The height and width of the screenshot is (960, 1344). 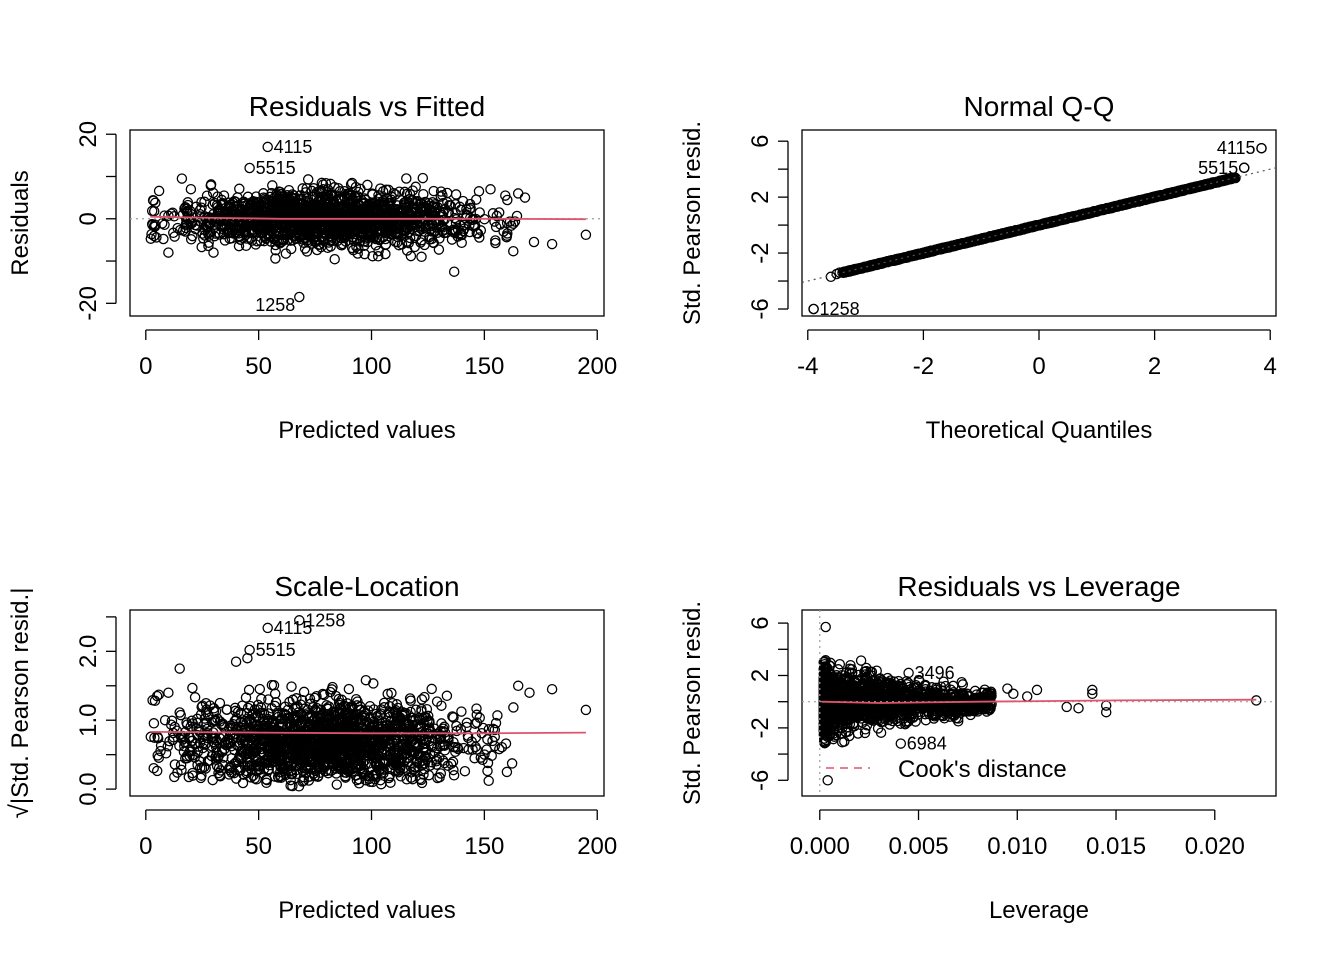 What do you see at coordinates (88, 134) in the screenshot?
I see `y-tick-label: 20` at bounding box center [88, 134].